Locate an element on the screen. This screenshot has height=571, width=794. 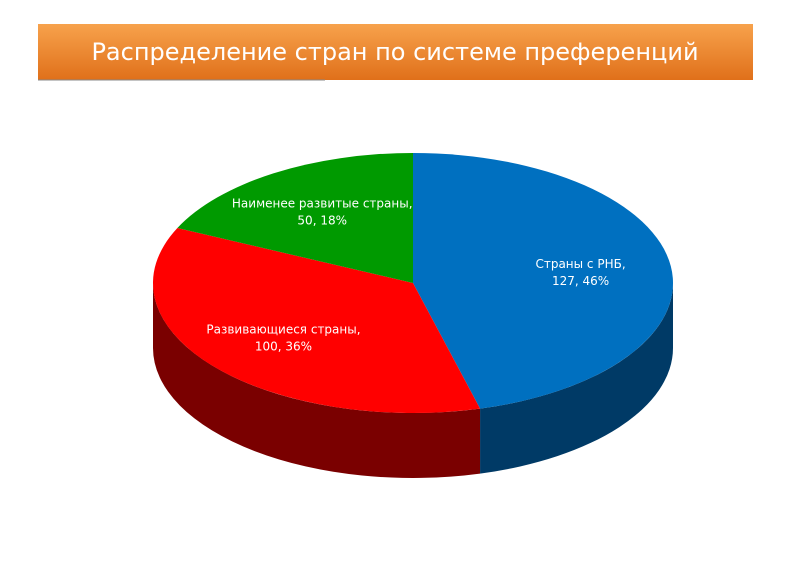
percent-label: 46% is located at coordinates (596, 281).